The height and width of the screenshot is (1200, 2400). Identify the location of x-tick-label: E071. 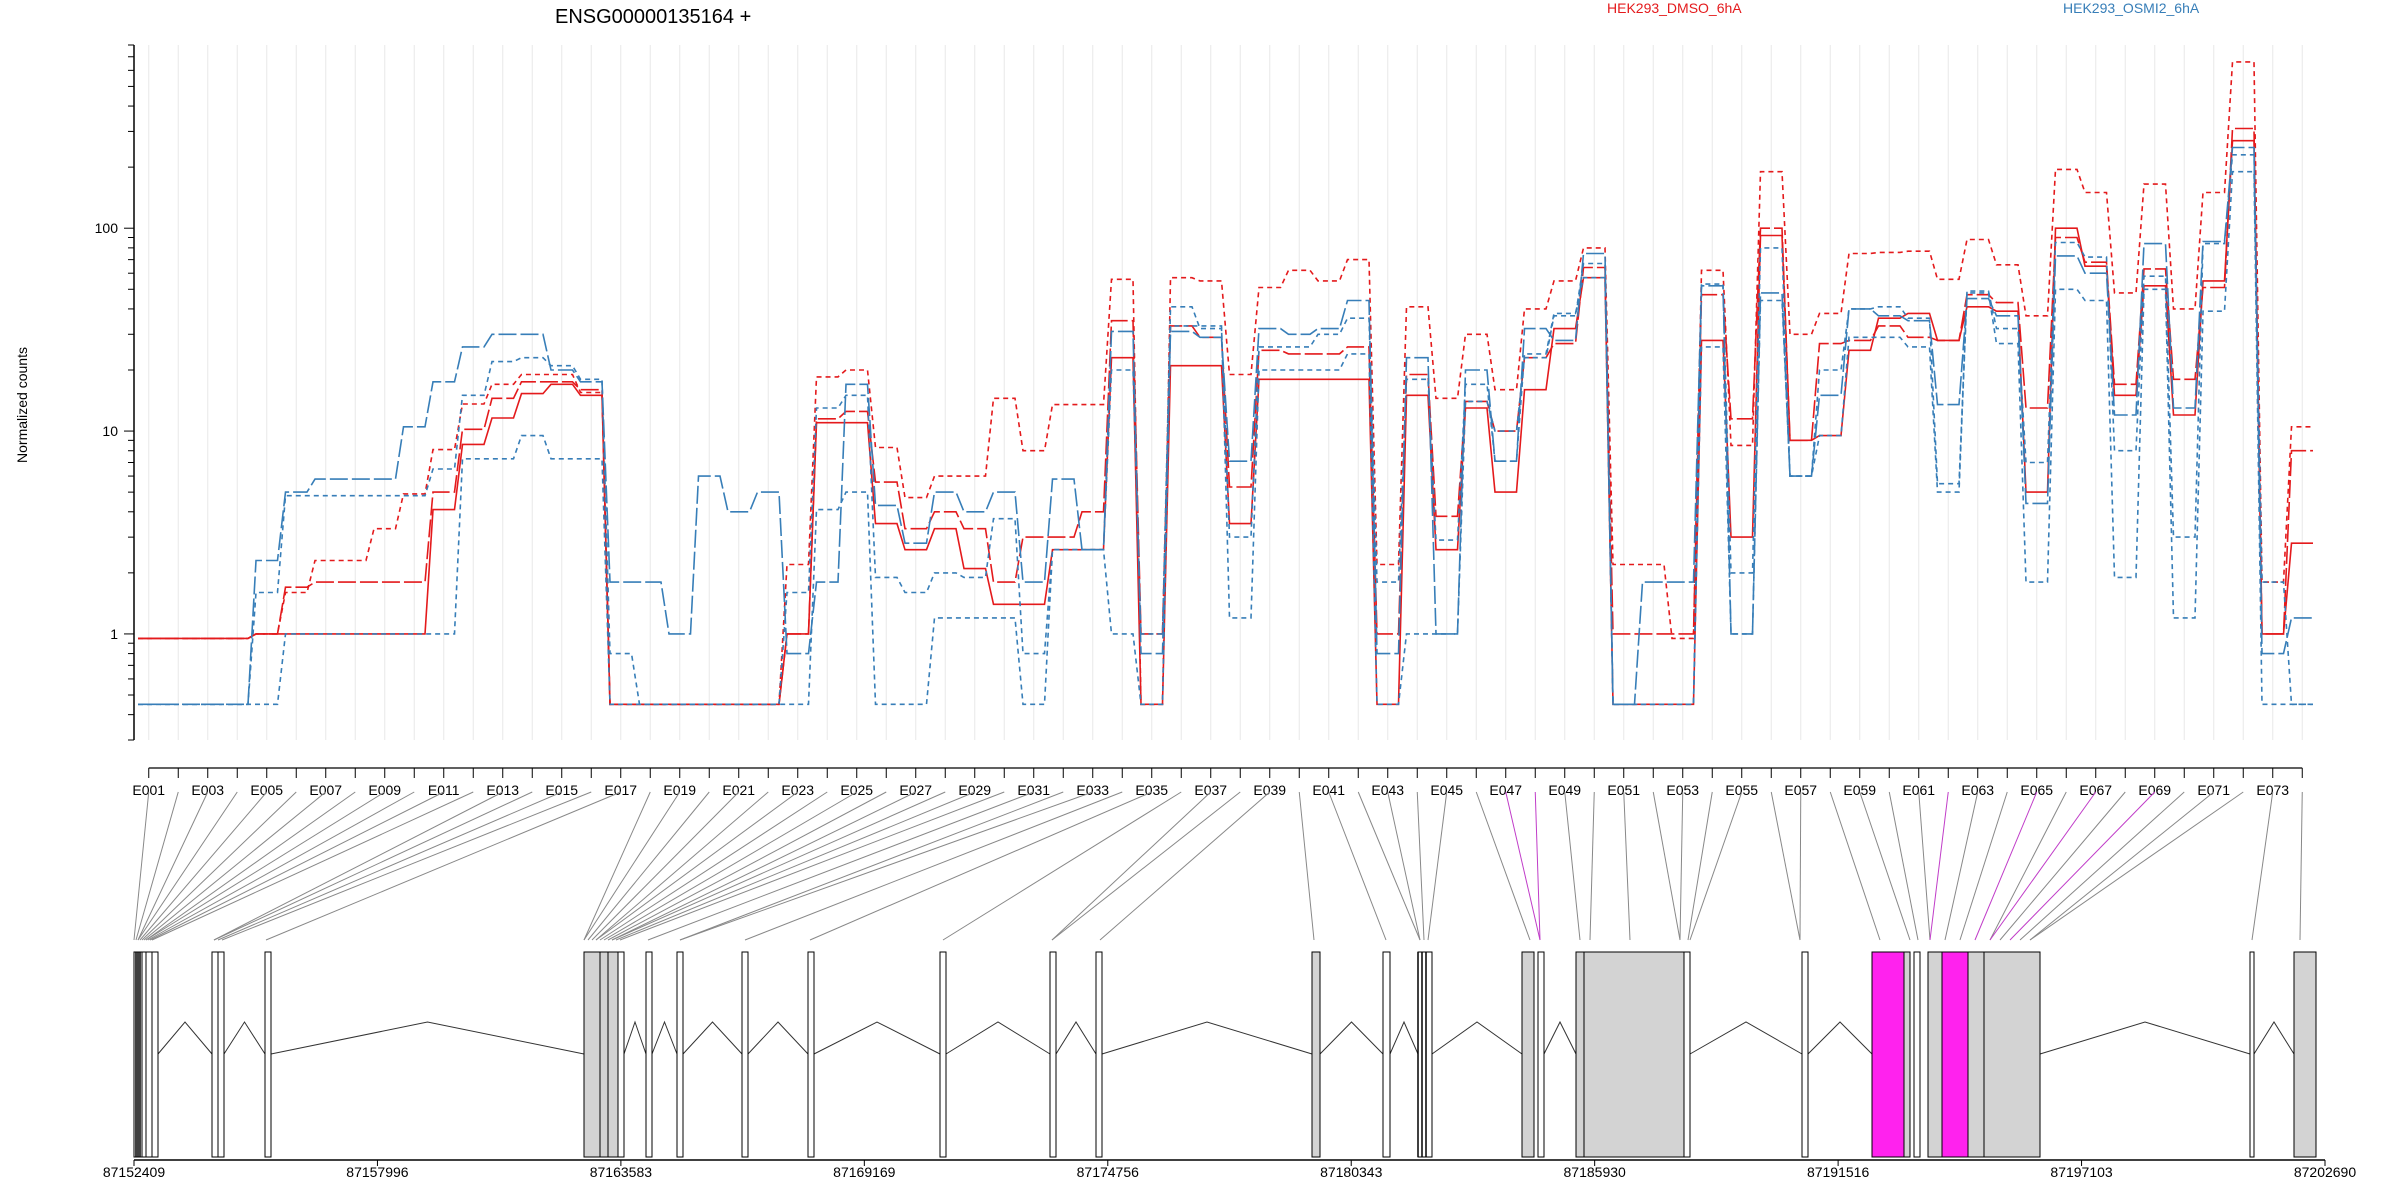
(2213, 790).